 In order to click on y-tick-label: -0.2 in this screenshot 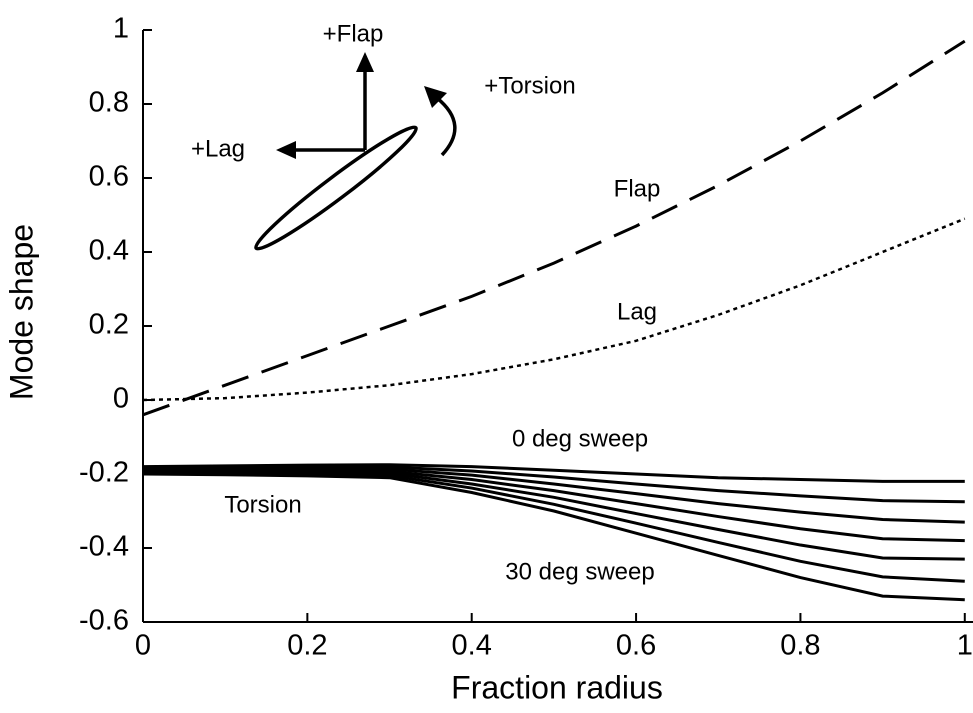, I will do `click(104, 473)`.